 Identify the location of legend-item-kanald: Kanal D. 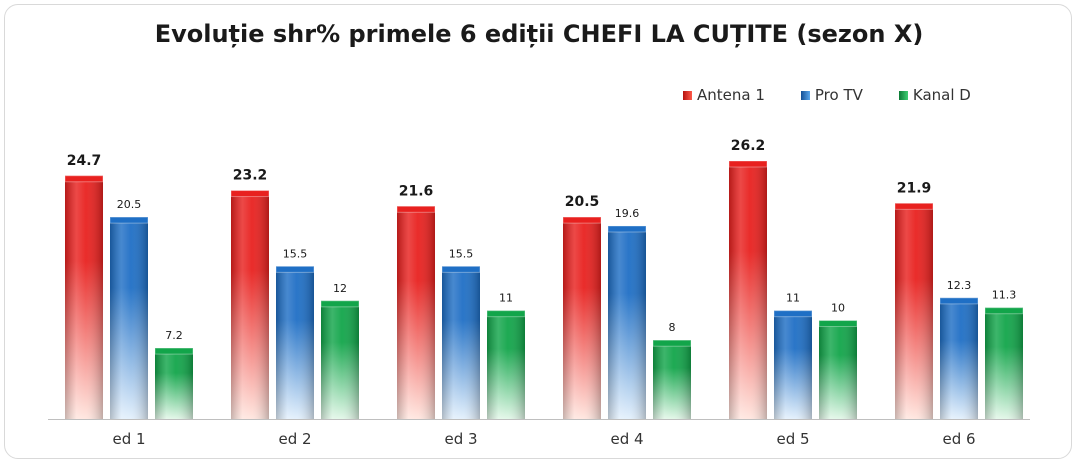
(934, 95).